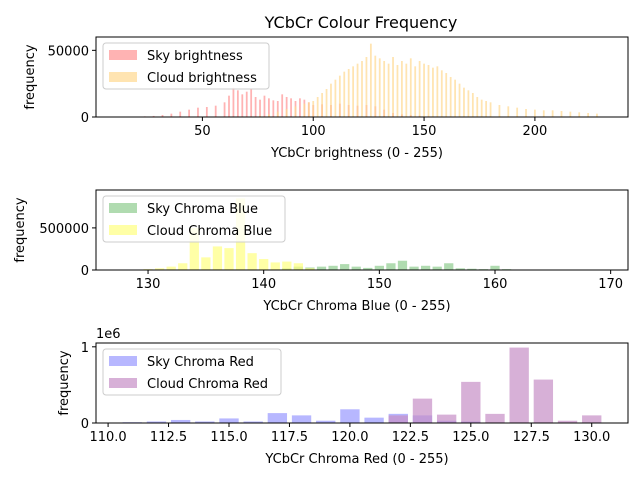  What do you see at coordinates (531, 437) in the screenshot?
I see `x-tick-label: 127.5` at bounding box center [531, 437].